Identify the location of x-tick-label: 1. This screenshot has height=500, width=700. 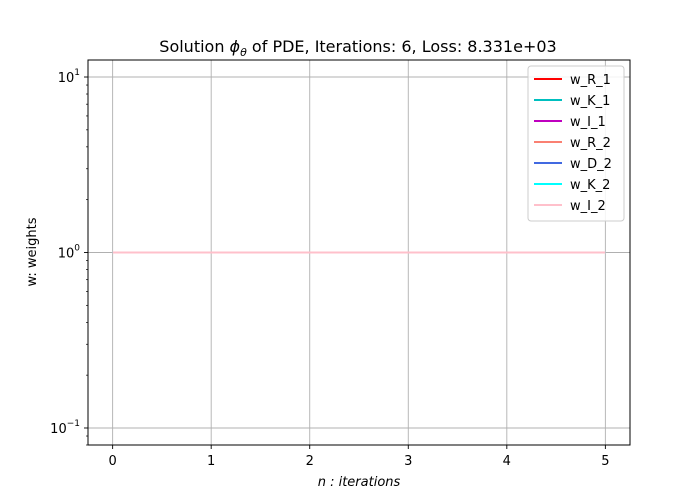
(211, 461).